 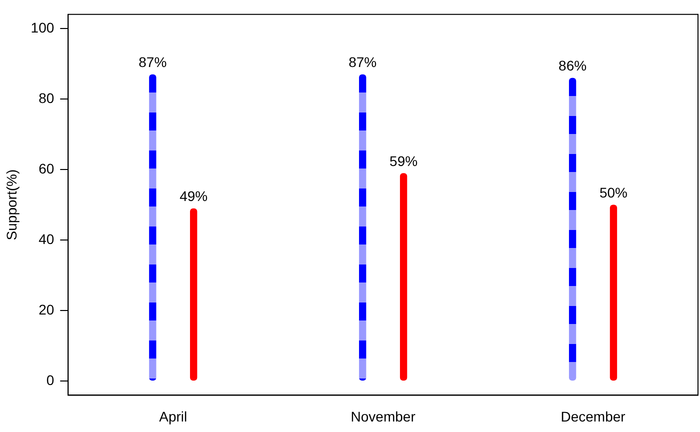 I want to click on y-tick-label: 40, so click(x=46, y=238).